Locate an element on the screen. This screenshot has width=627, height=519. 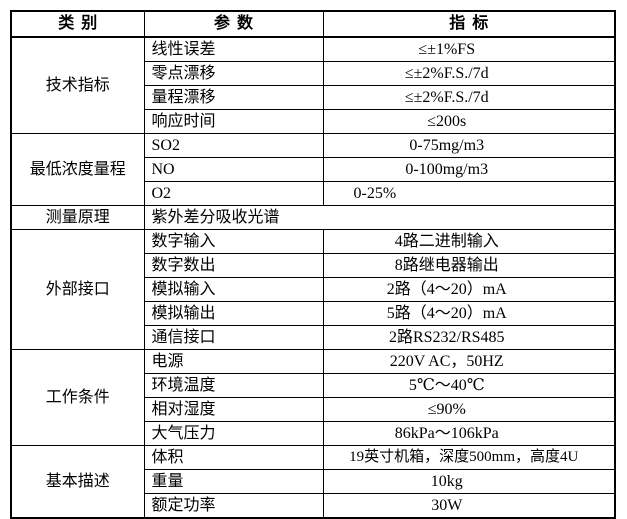
value-cell: 5℃～40℃ is located at coordinates (469, 385).